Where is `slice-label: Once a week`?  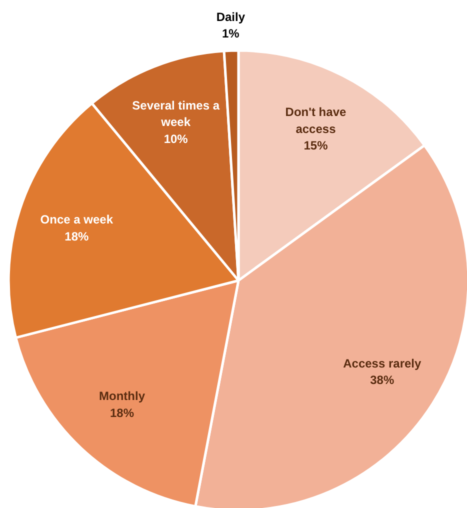
slice-label: Once a week is located at coordinates (77, 219).